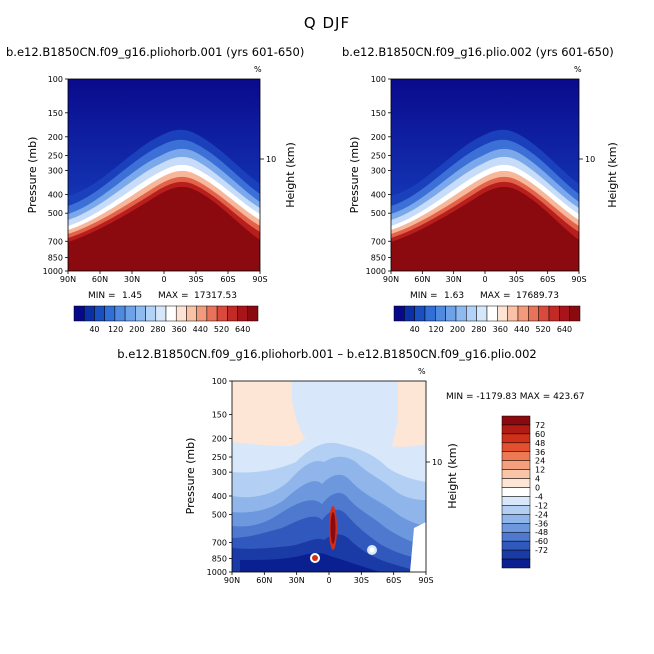  What do you see at coordinates (215, 296) in the screenshot?
I see `panel-1-max-value: 17317.53` at bounding box center [215, 296].